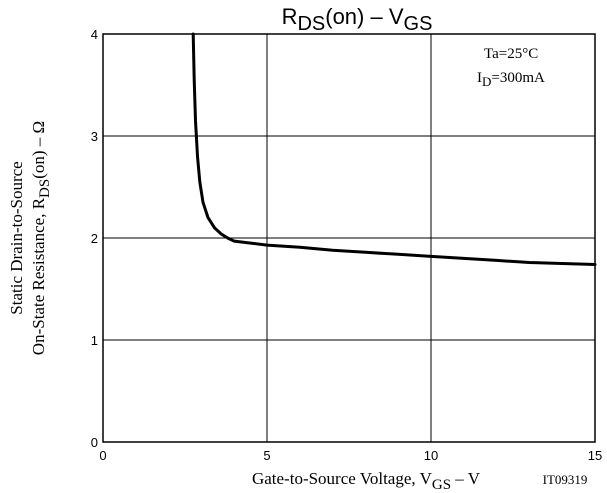 This screenshot has width=607, height=493. I want to click on figure-code: IT09319, so click(565, 479).